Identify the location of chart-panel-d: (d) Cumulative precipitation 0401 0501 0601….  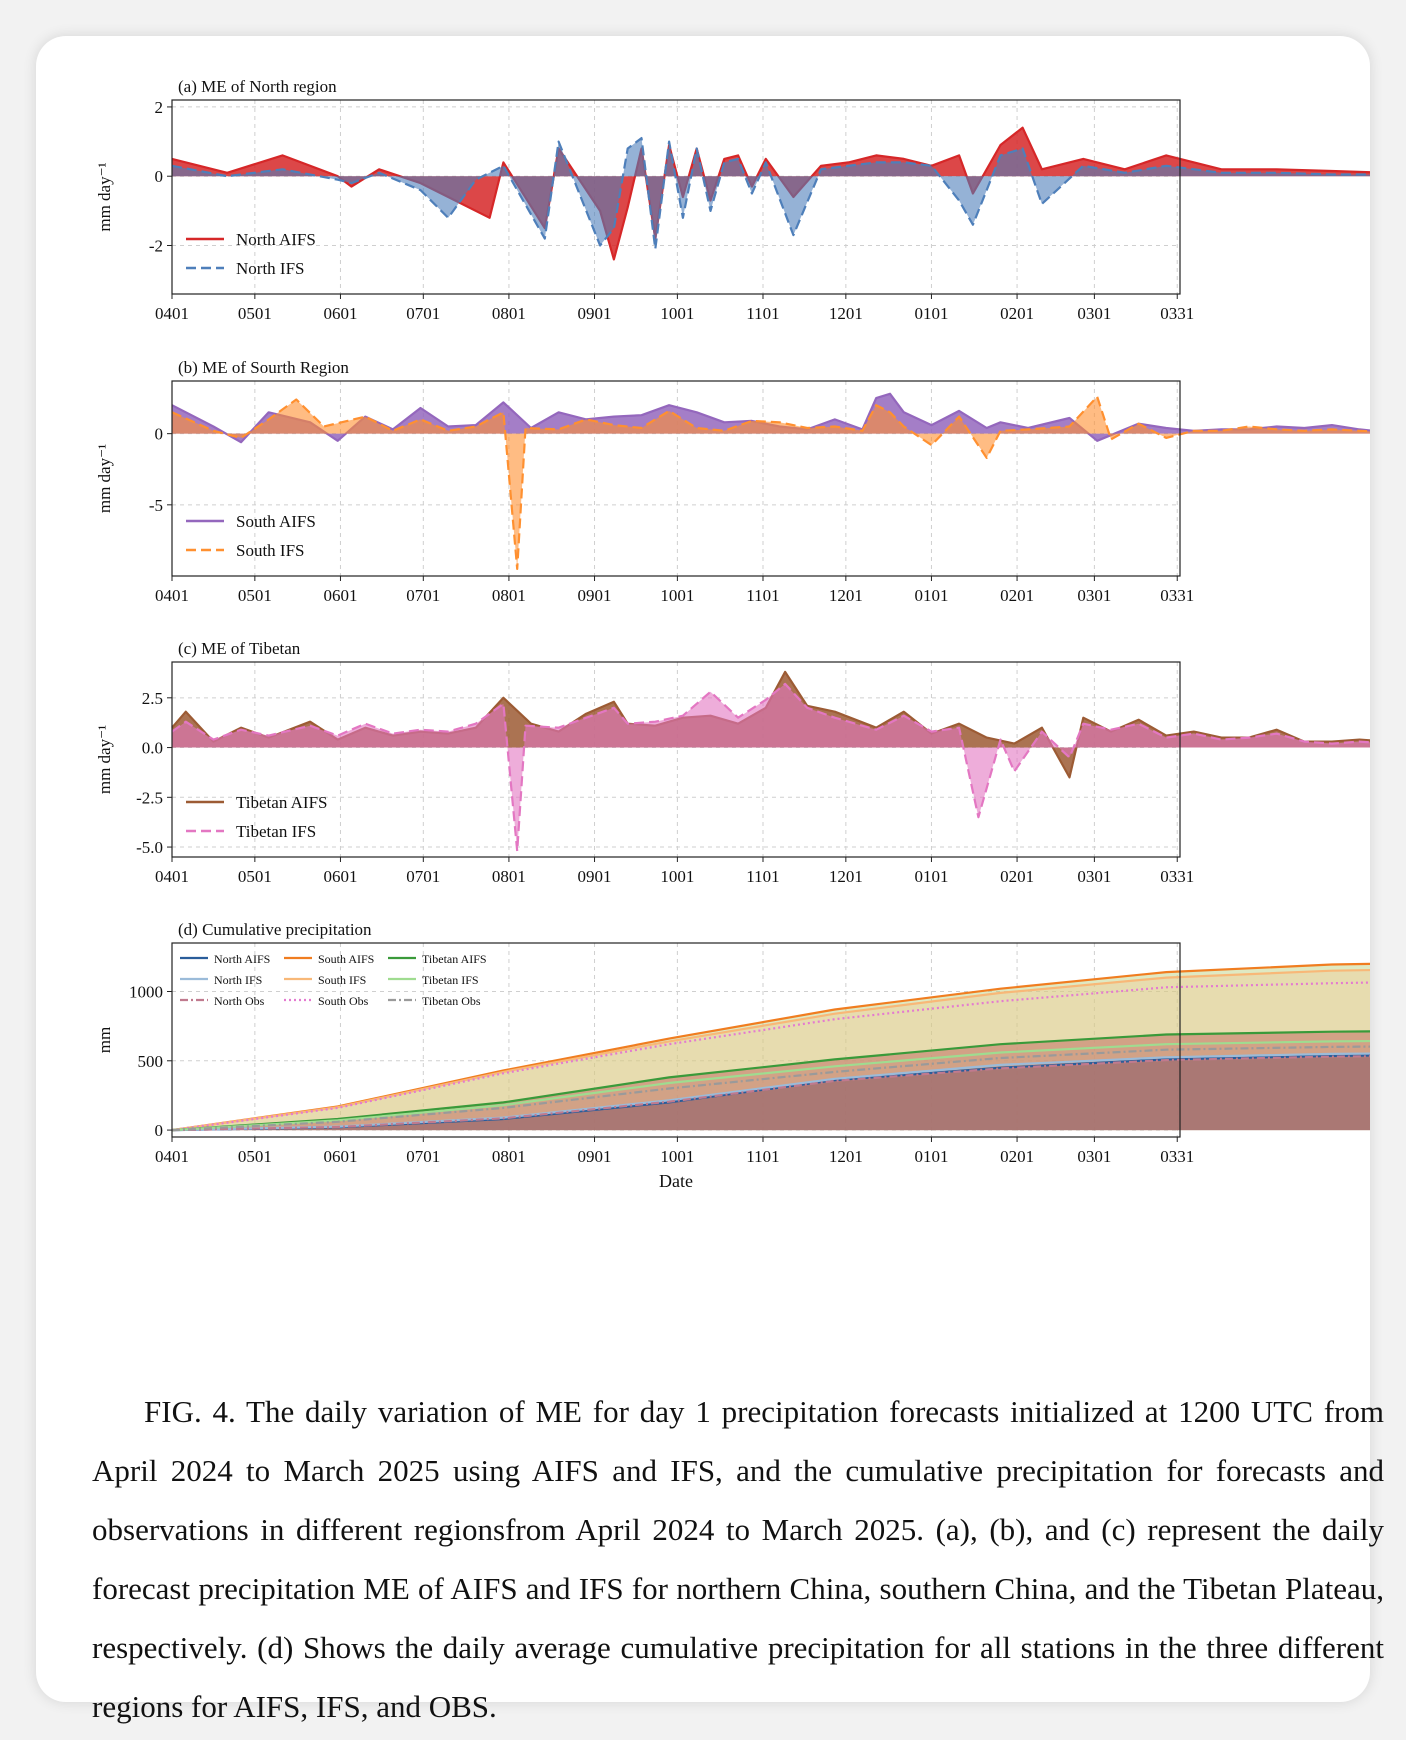
(732, 1055).